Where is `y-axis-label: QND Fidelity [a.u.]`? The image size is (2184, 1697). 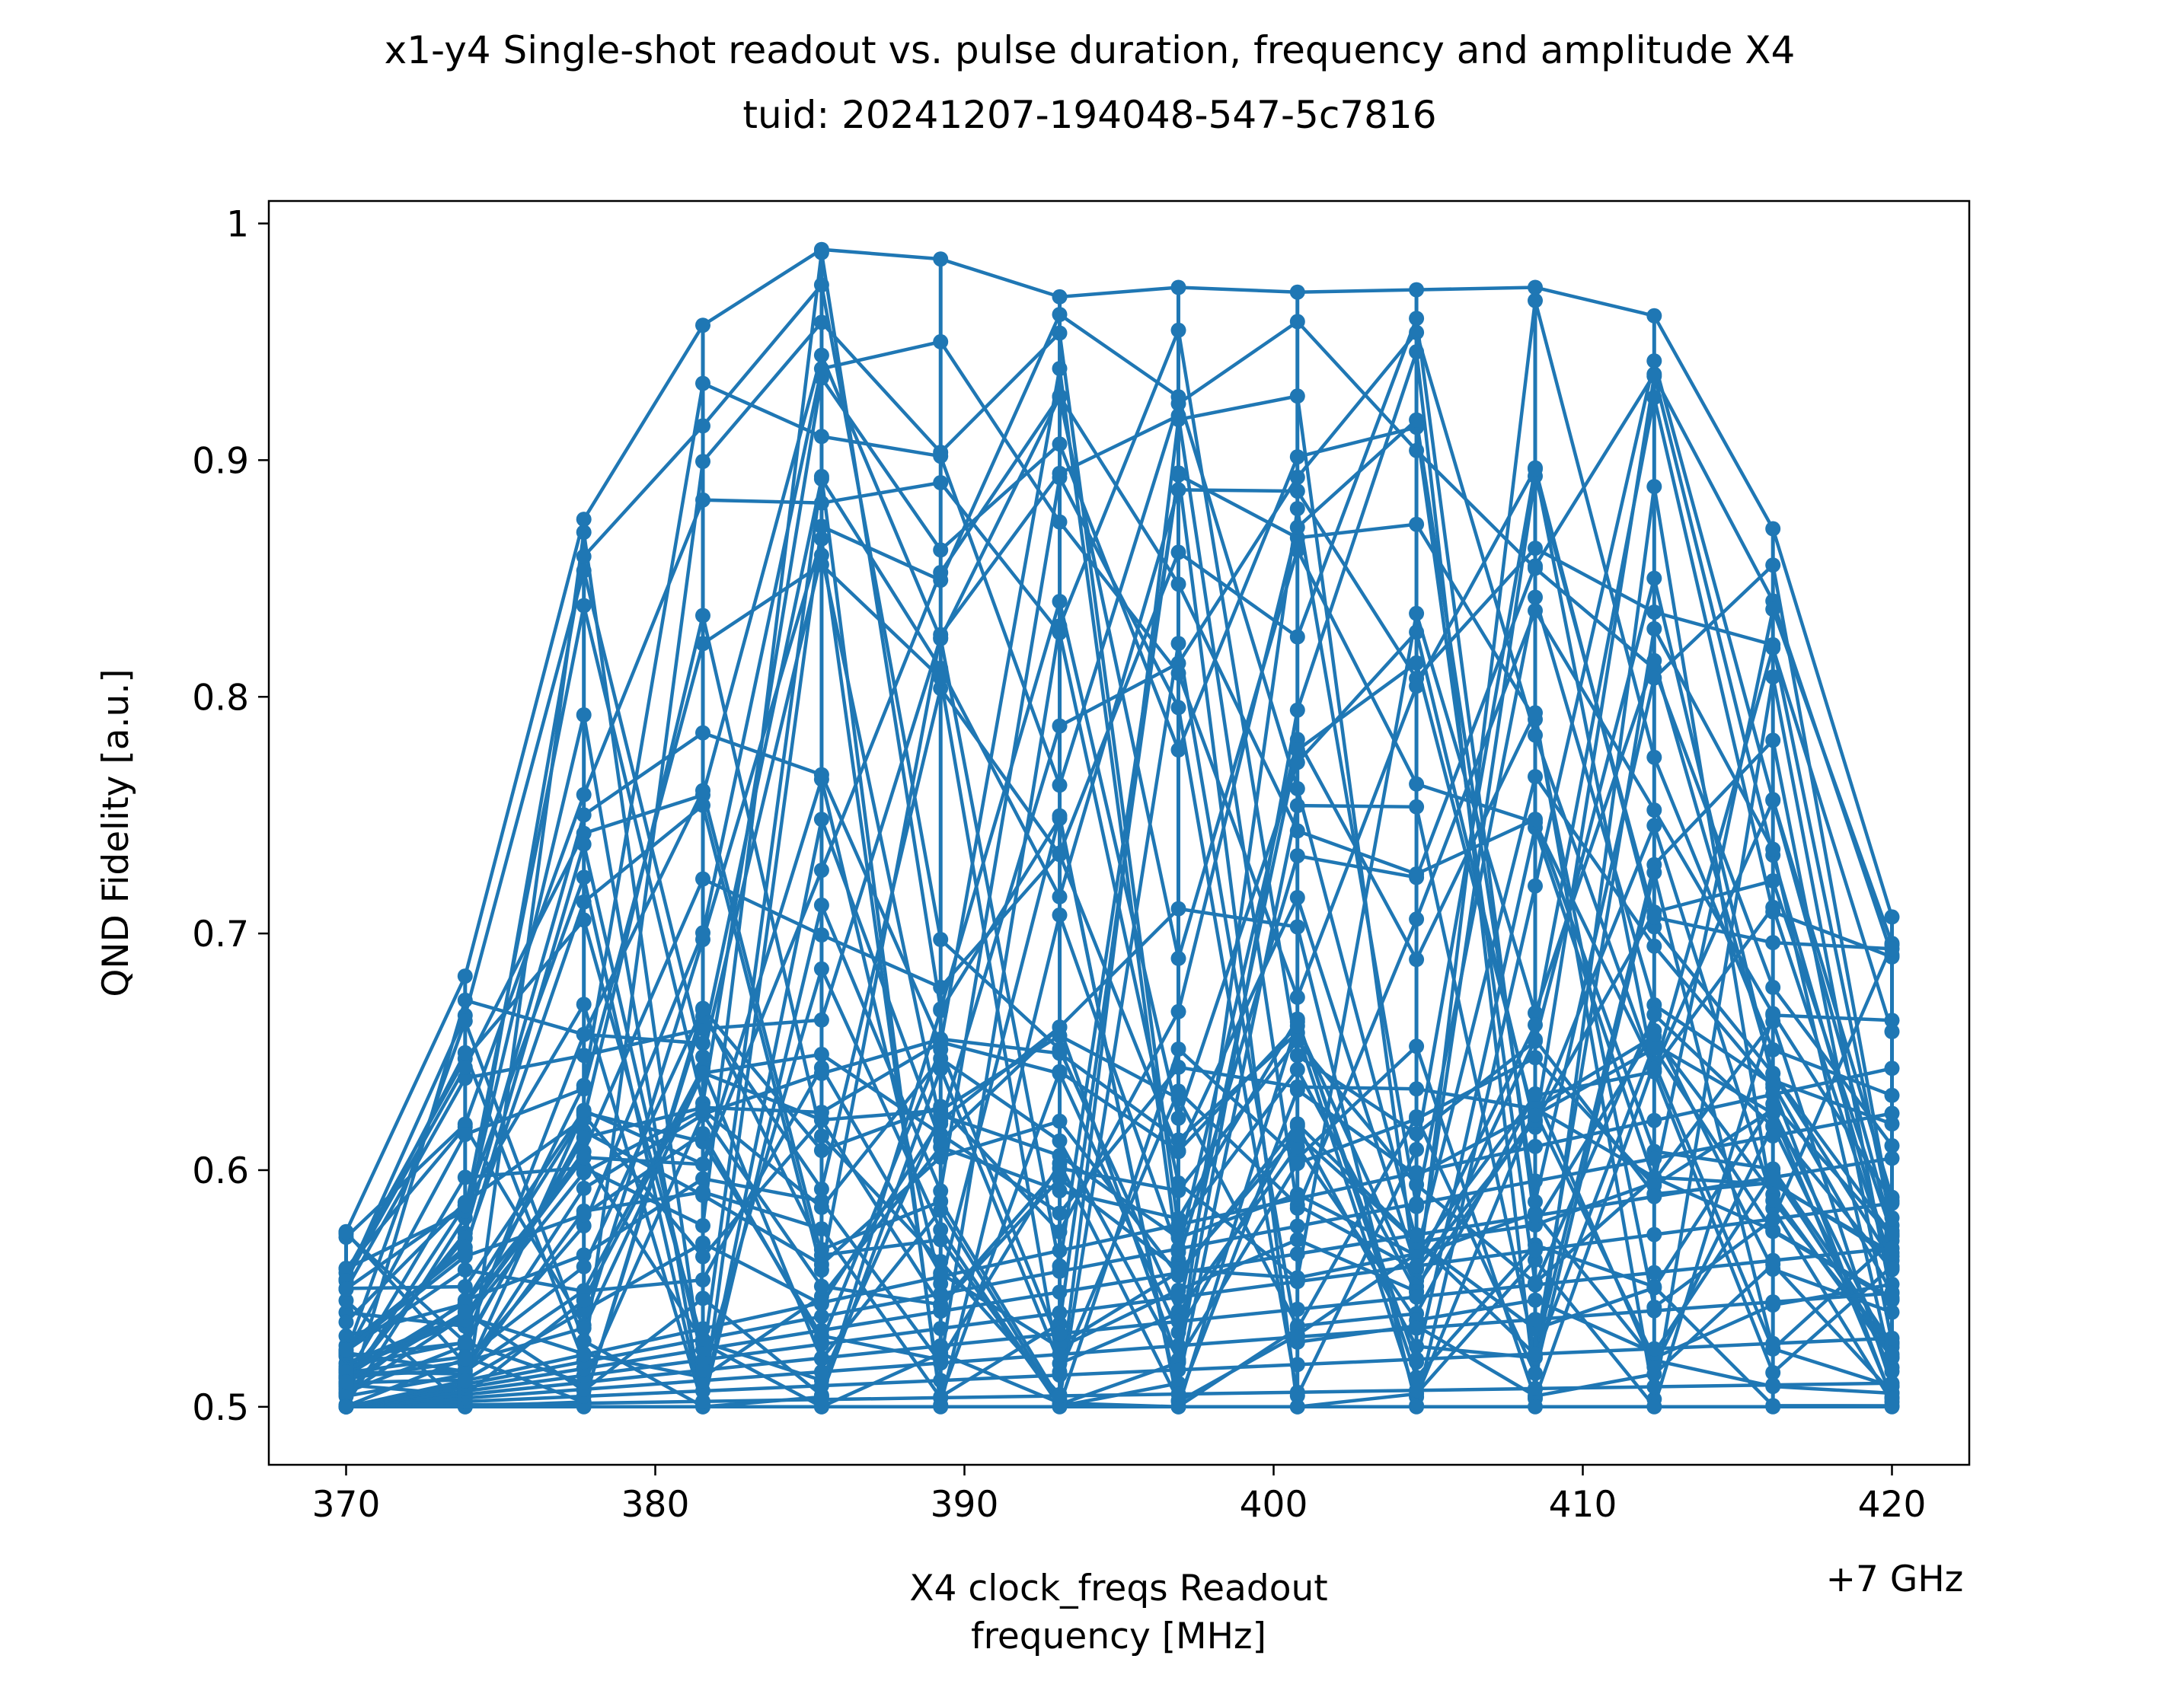
y-axis-label: QND Fidelity [a.u.] is located at coordinates (116, 832).